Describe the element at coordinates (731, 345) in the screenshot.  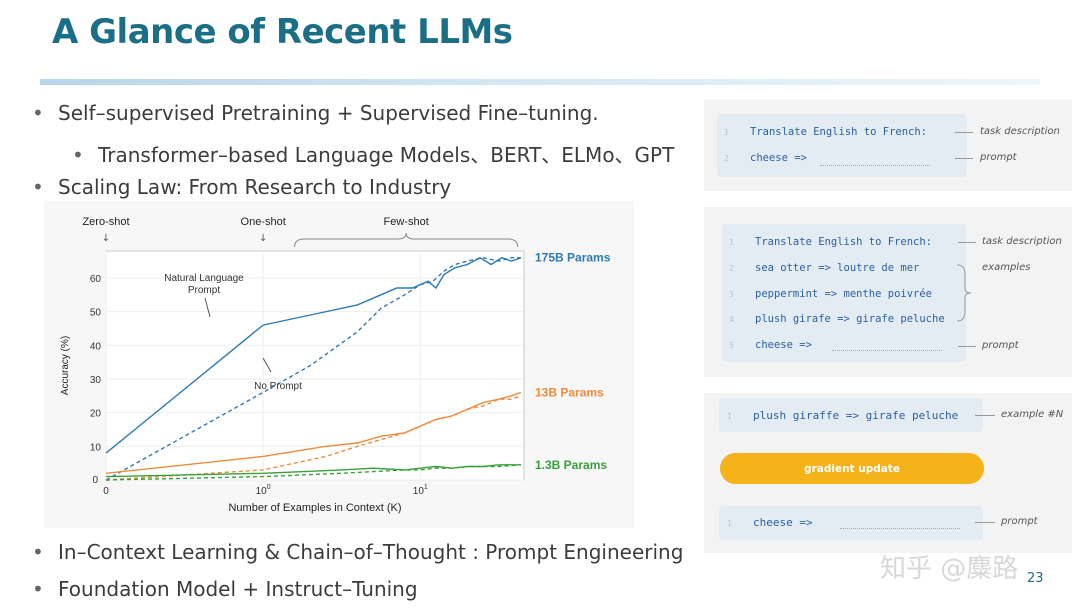
I see `line-number: 5` at that location.